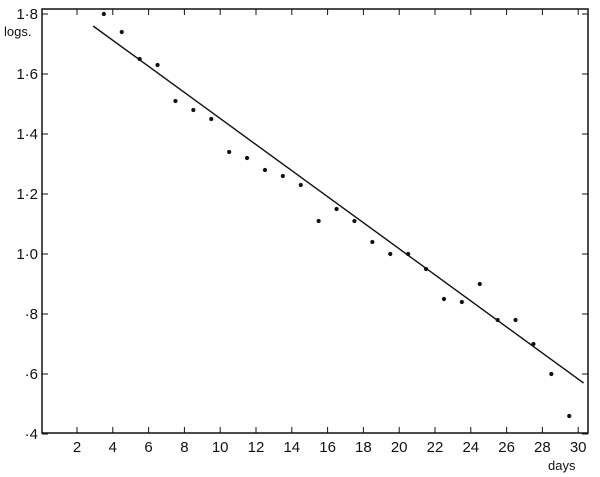 This screenshot has height=477, width=600. What do you see at coordinates (113, 447) in the screenshot?
I see `x-tick-label: 4` at bounding box center [113, 447].